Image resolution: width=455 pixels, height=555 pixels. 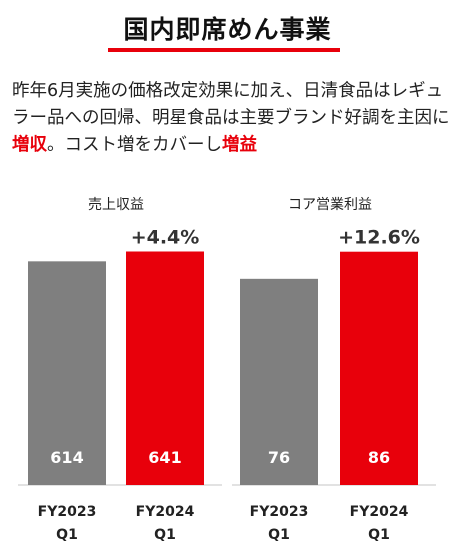 What do you see at coordinates (379, 457) in the screenshot?
I see `data-label: 86` at bounding box center [379, 457].